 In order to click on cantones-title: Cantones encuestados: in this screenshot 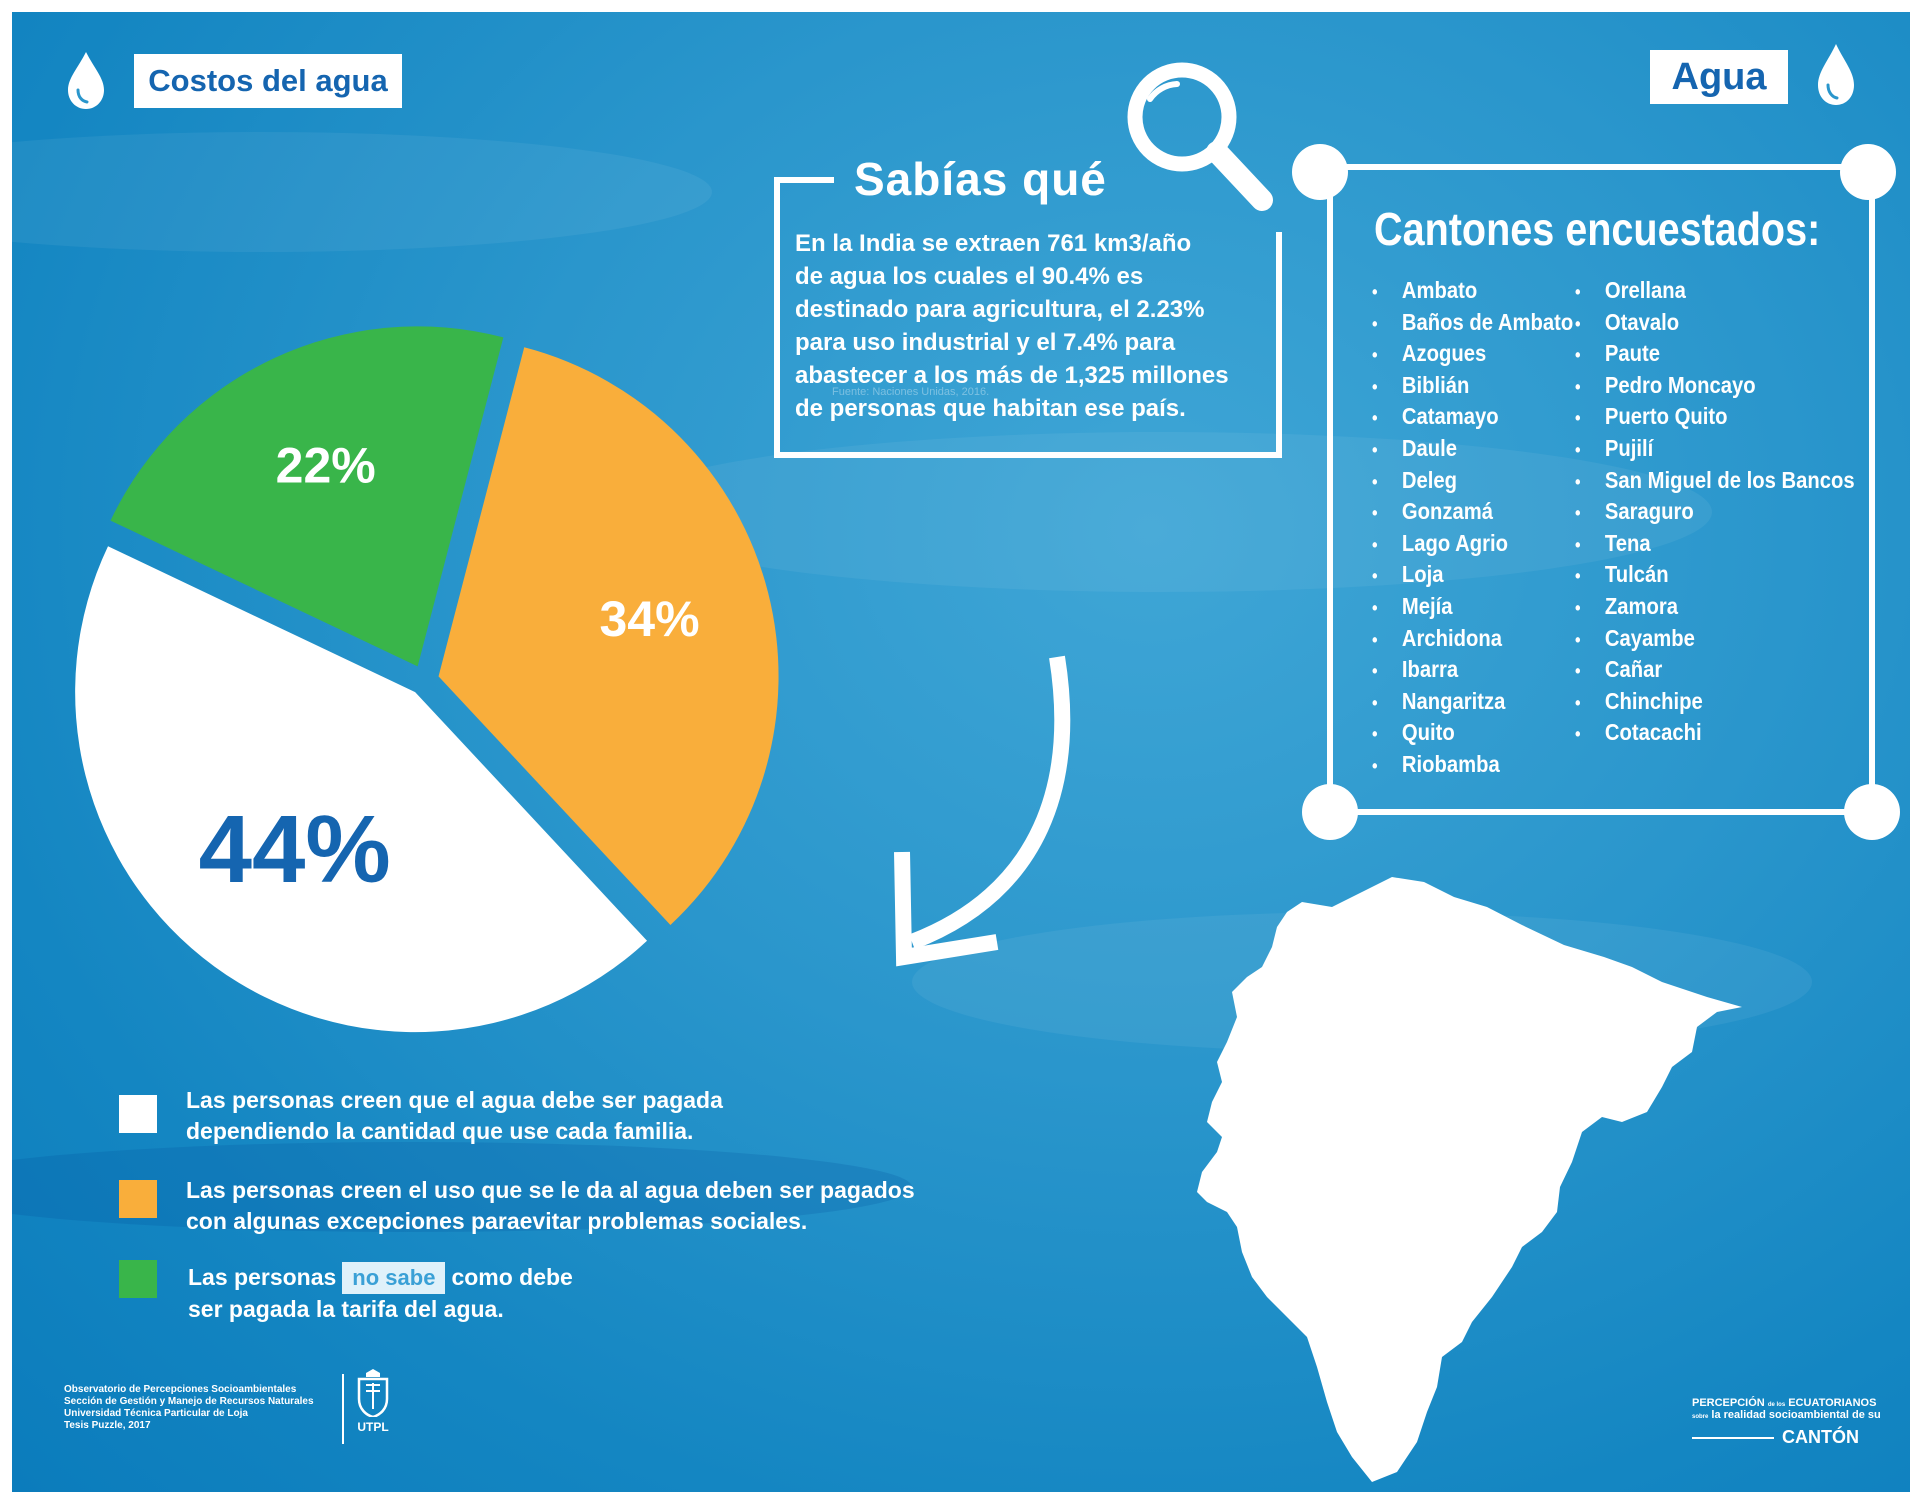, I will do `click(1597, 229)`.